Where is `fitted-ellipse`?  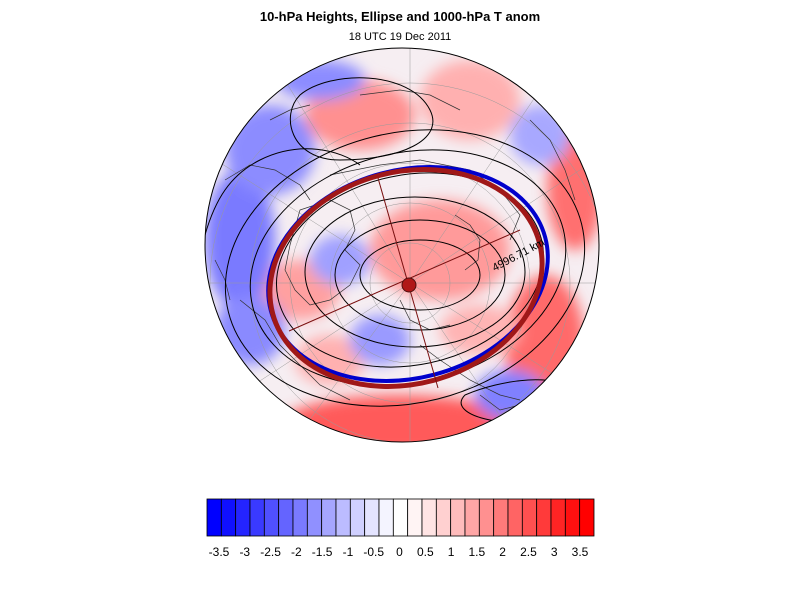 fitted-ellipse is located at coordinates (406, 278).